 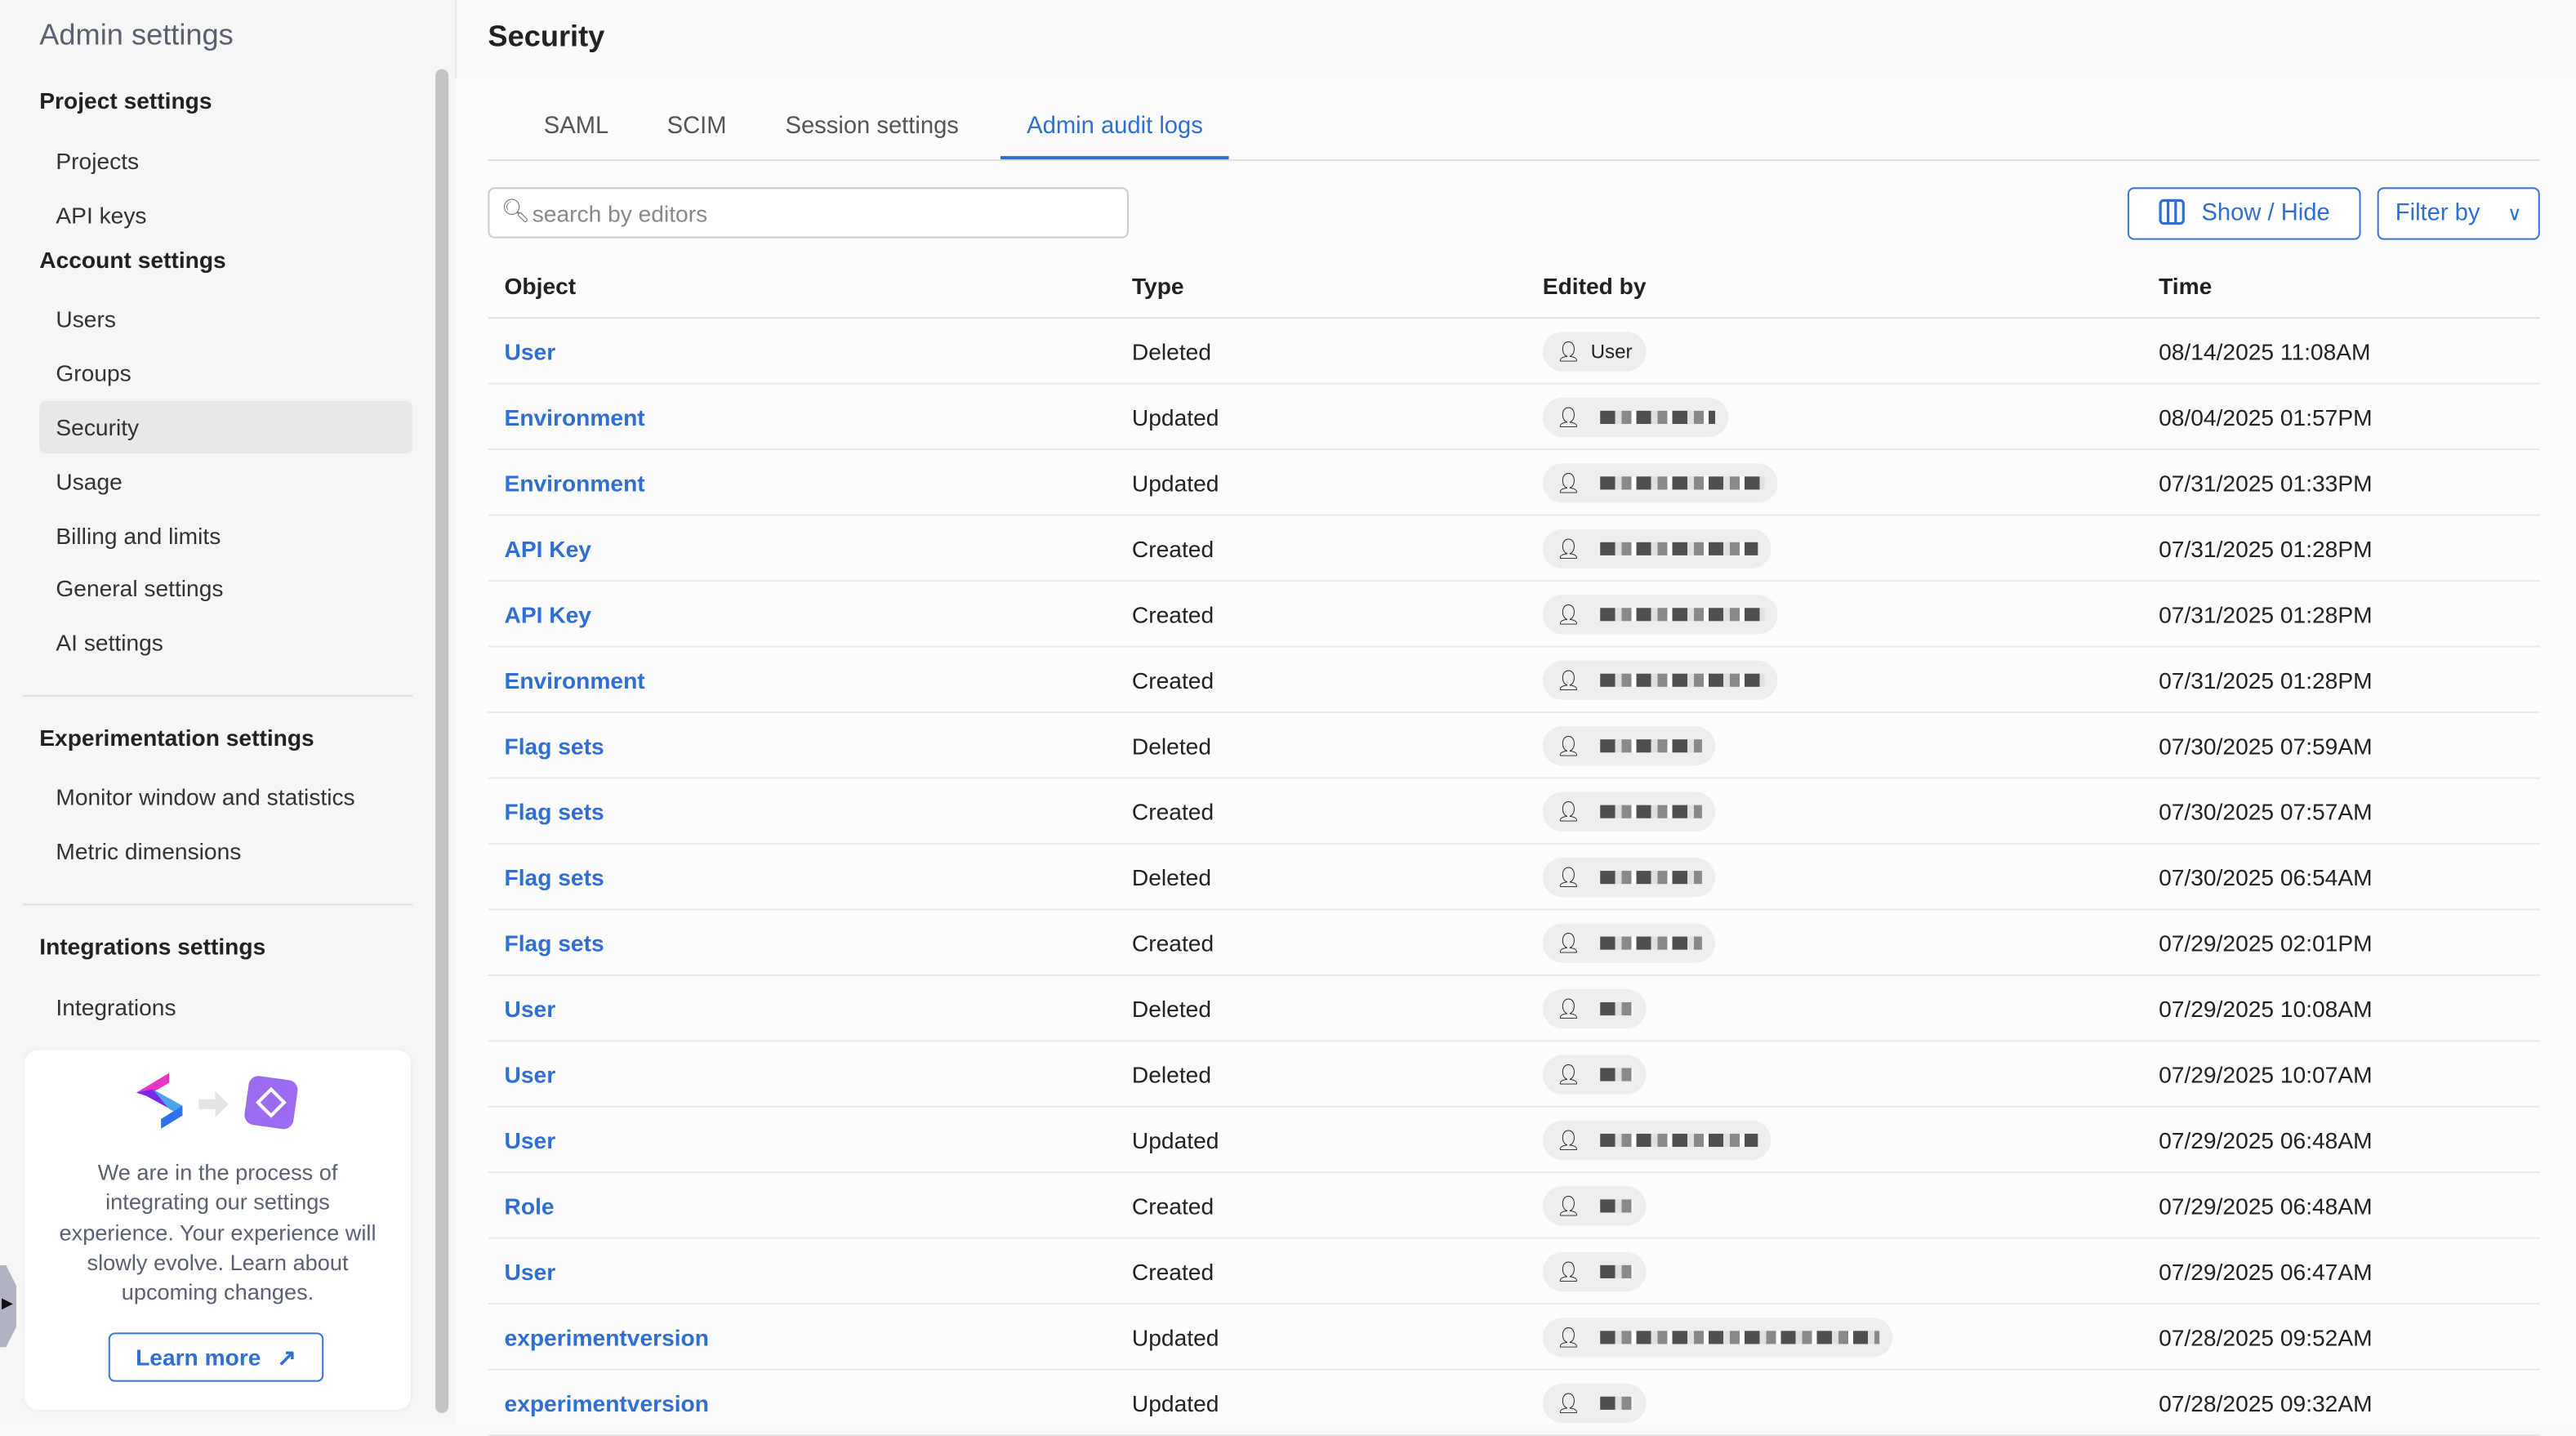 I want to click on sidebar-scrollbar, so click(x=442, y=741).